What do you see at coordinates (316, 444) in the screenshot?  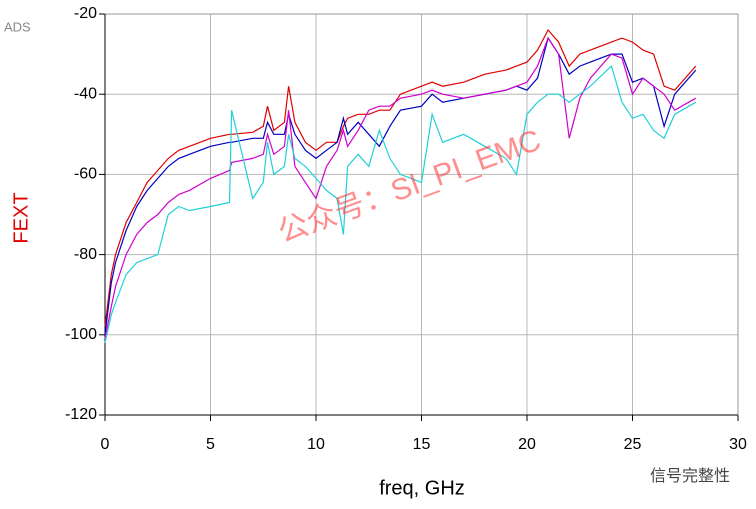 I see `x-tick-label: 10` at bounding box center [316, 444].